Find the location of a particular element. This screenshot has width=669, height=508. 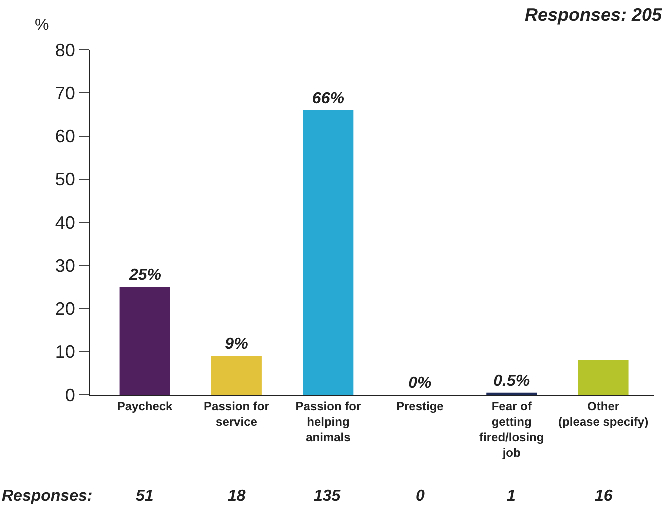

data-label: 25% is located at coordinates (145, 275).